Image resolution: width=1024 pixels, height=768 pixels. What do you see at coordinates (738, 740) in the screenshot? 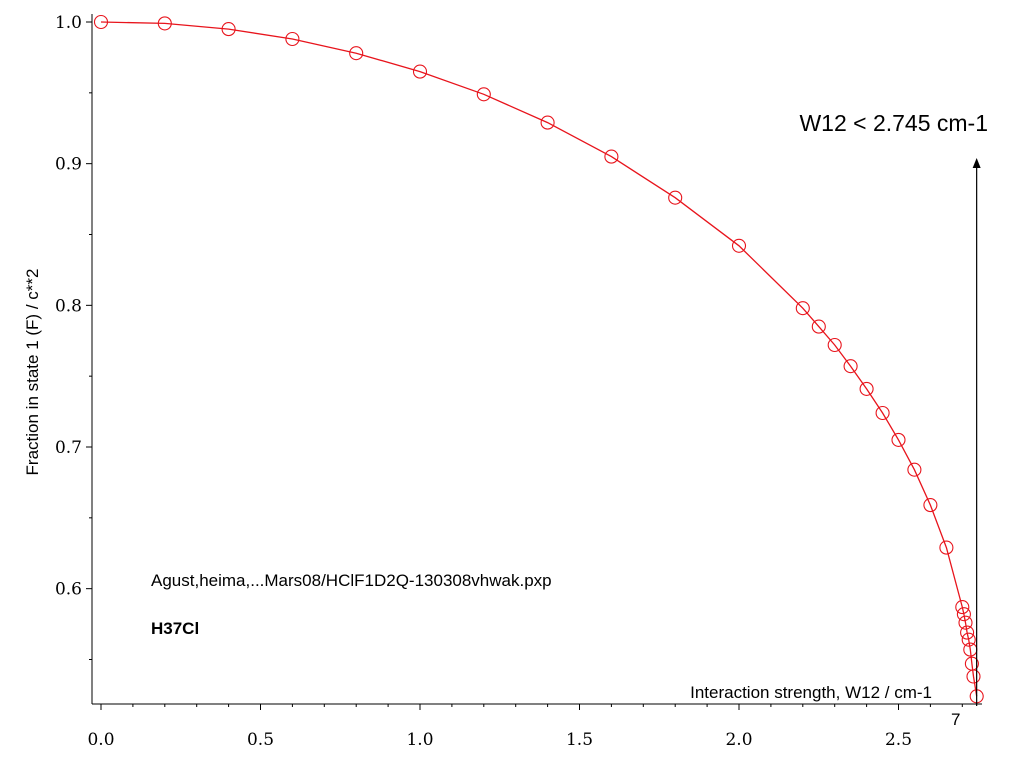
I see `x-tick-label: 2.0` at bounding box center [738, 740].